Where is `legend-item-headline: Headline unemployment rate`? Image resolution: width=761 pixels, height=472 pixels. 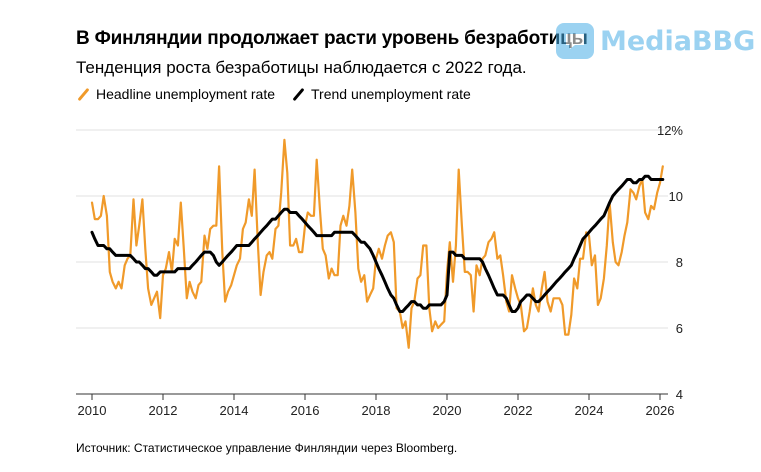 legend-item-headline: Headline unemployment rate is located at coordinates (175, 94).